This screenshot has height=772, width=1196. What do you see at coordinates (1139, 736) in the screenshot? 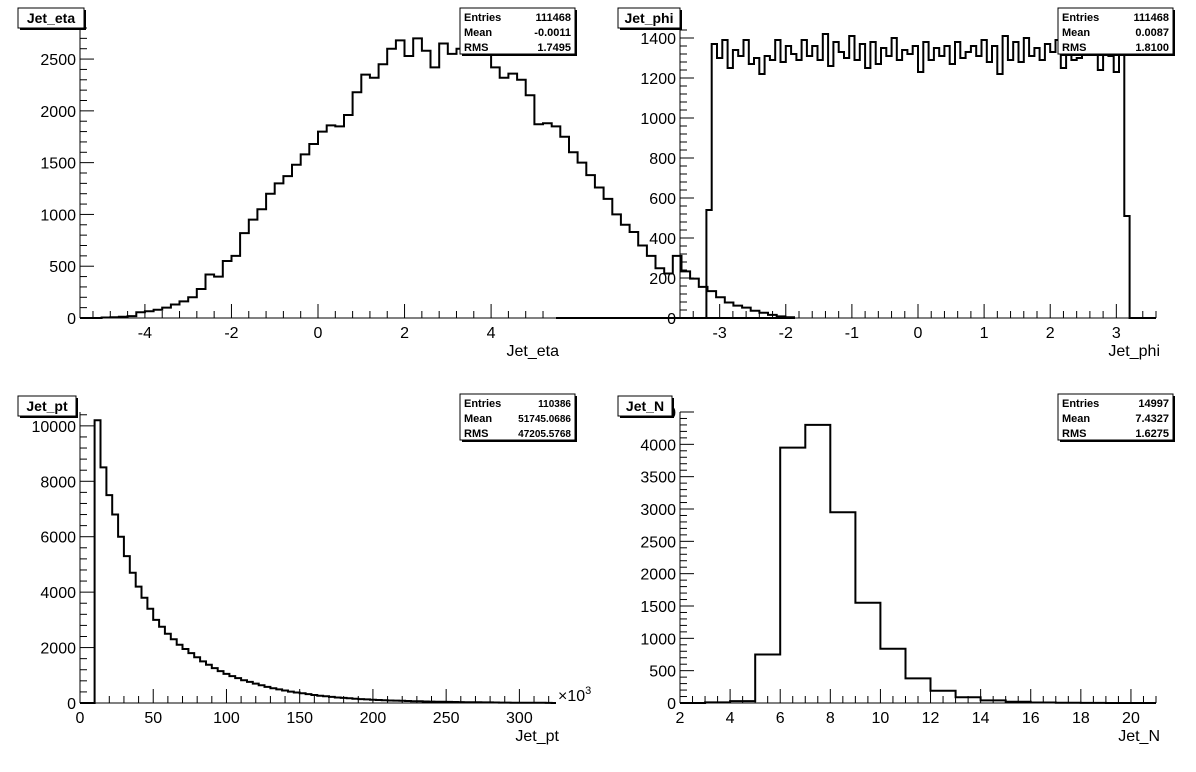
I see `x-axis-label: Jet_N` at bounding box center [1139, 736].